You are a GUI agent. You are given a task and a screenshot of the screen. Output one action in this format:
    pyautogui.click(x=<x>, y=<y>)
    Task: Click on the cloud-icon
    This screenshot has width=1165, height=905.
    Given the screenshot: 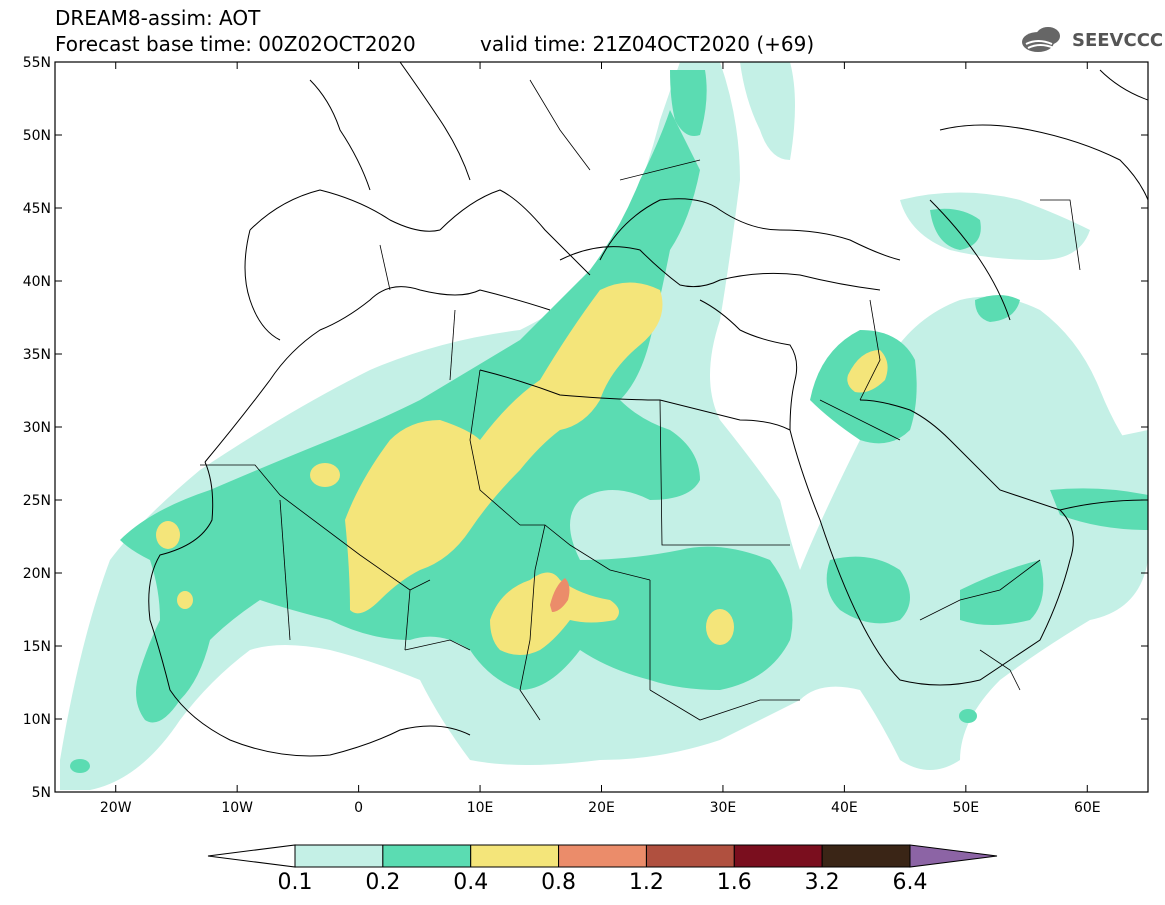 What is the action you would take?
    pyautogui.click(x=1041, y=39)
    